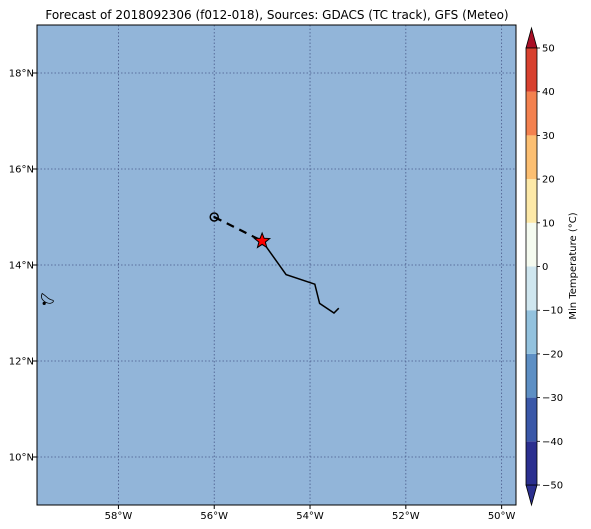 This screenshot has height=529, width=591. I want to click on colorbar-tick-label: 0, so click(545, 267).